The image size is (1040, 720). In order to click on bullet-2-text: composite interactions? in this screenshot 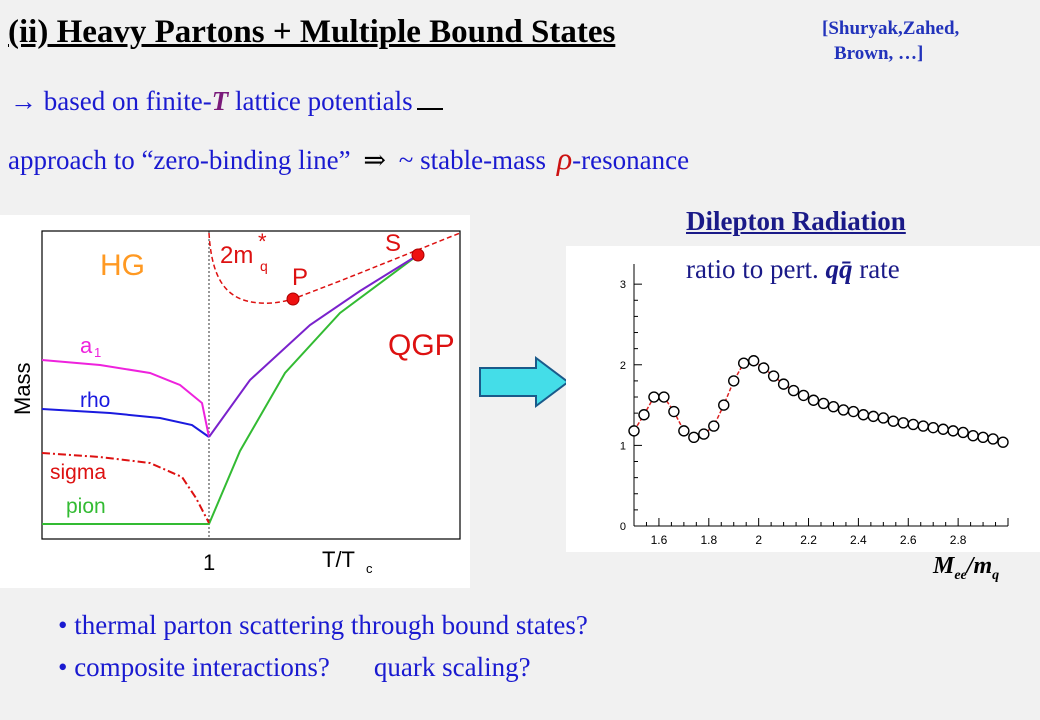, I will do `click(202, 667)`.